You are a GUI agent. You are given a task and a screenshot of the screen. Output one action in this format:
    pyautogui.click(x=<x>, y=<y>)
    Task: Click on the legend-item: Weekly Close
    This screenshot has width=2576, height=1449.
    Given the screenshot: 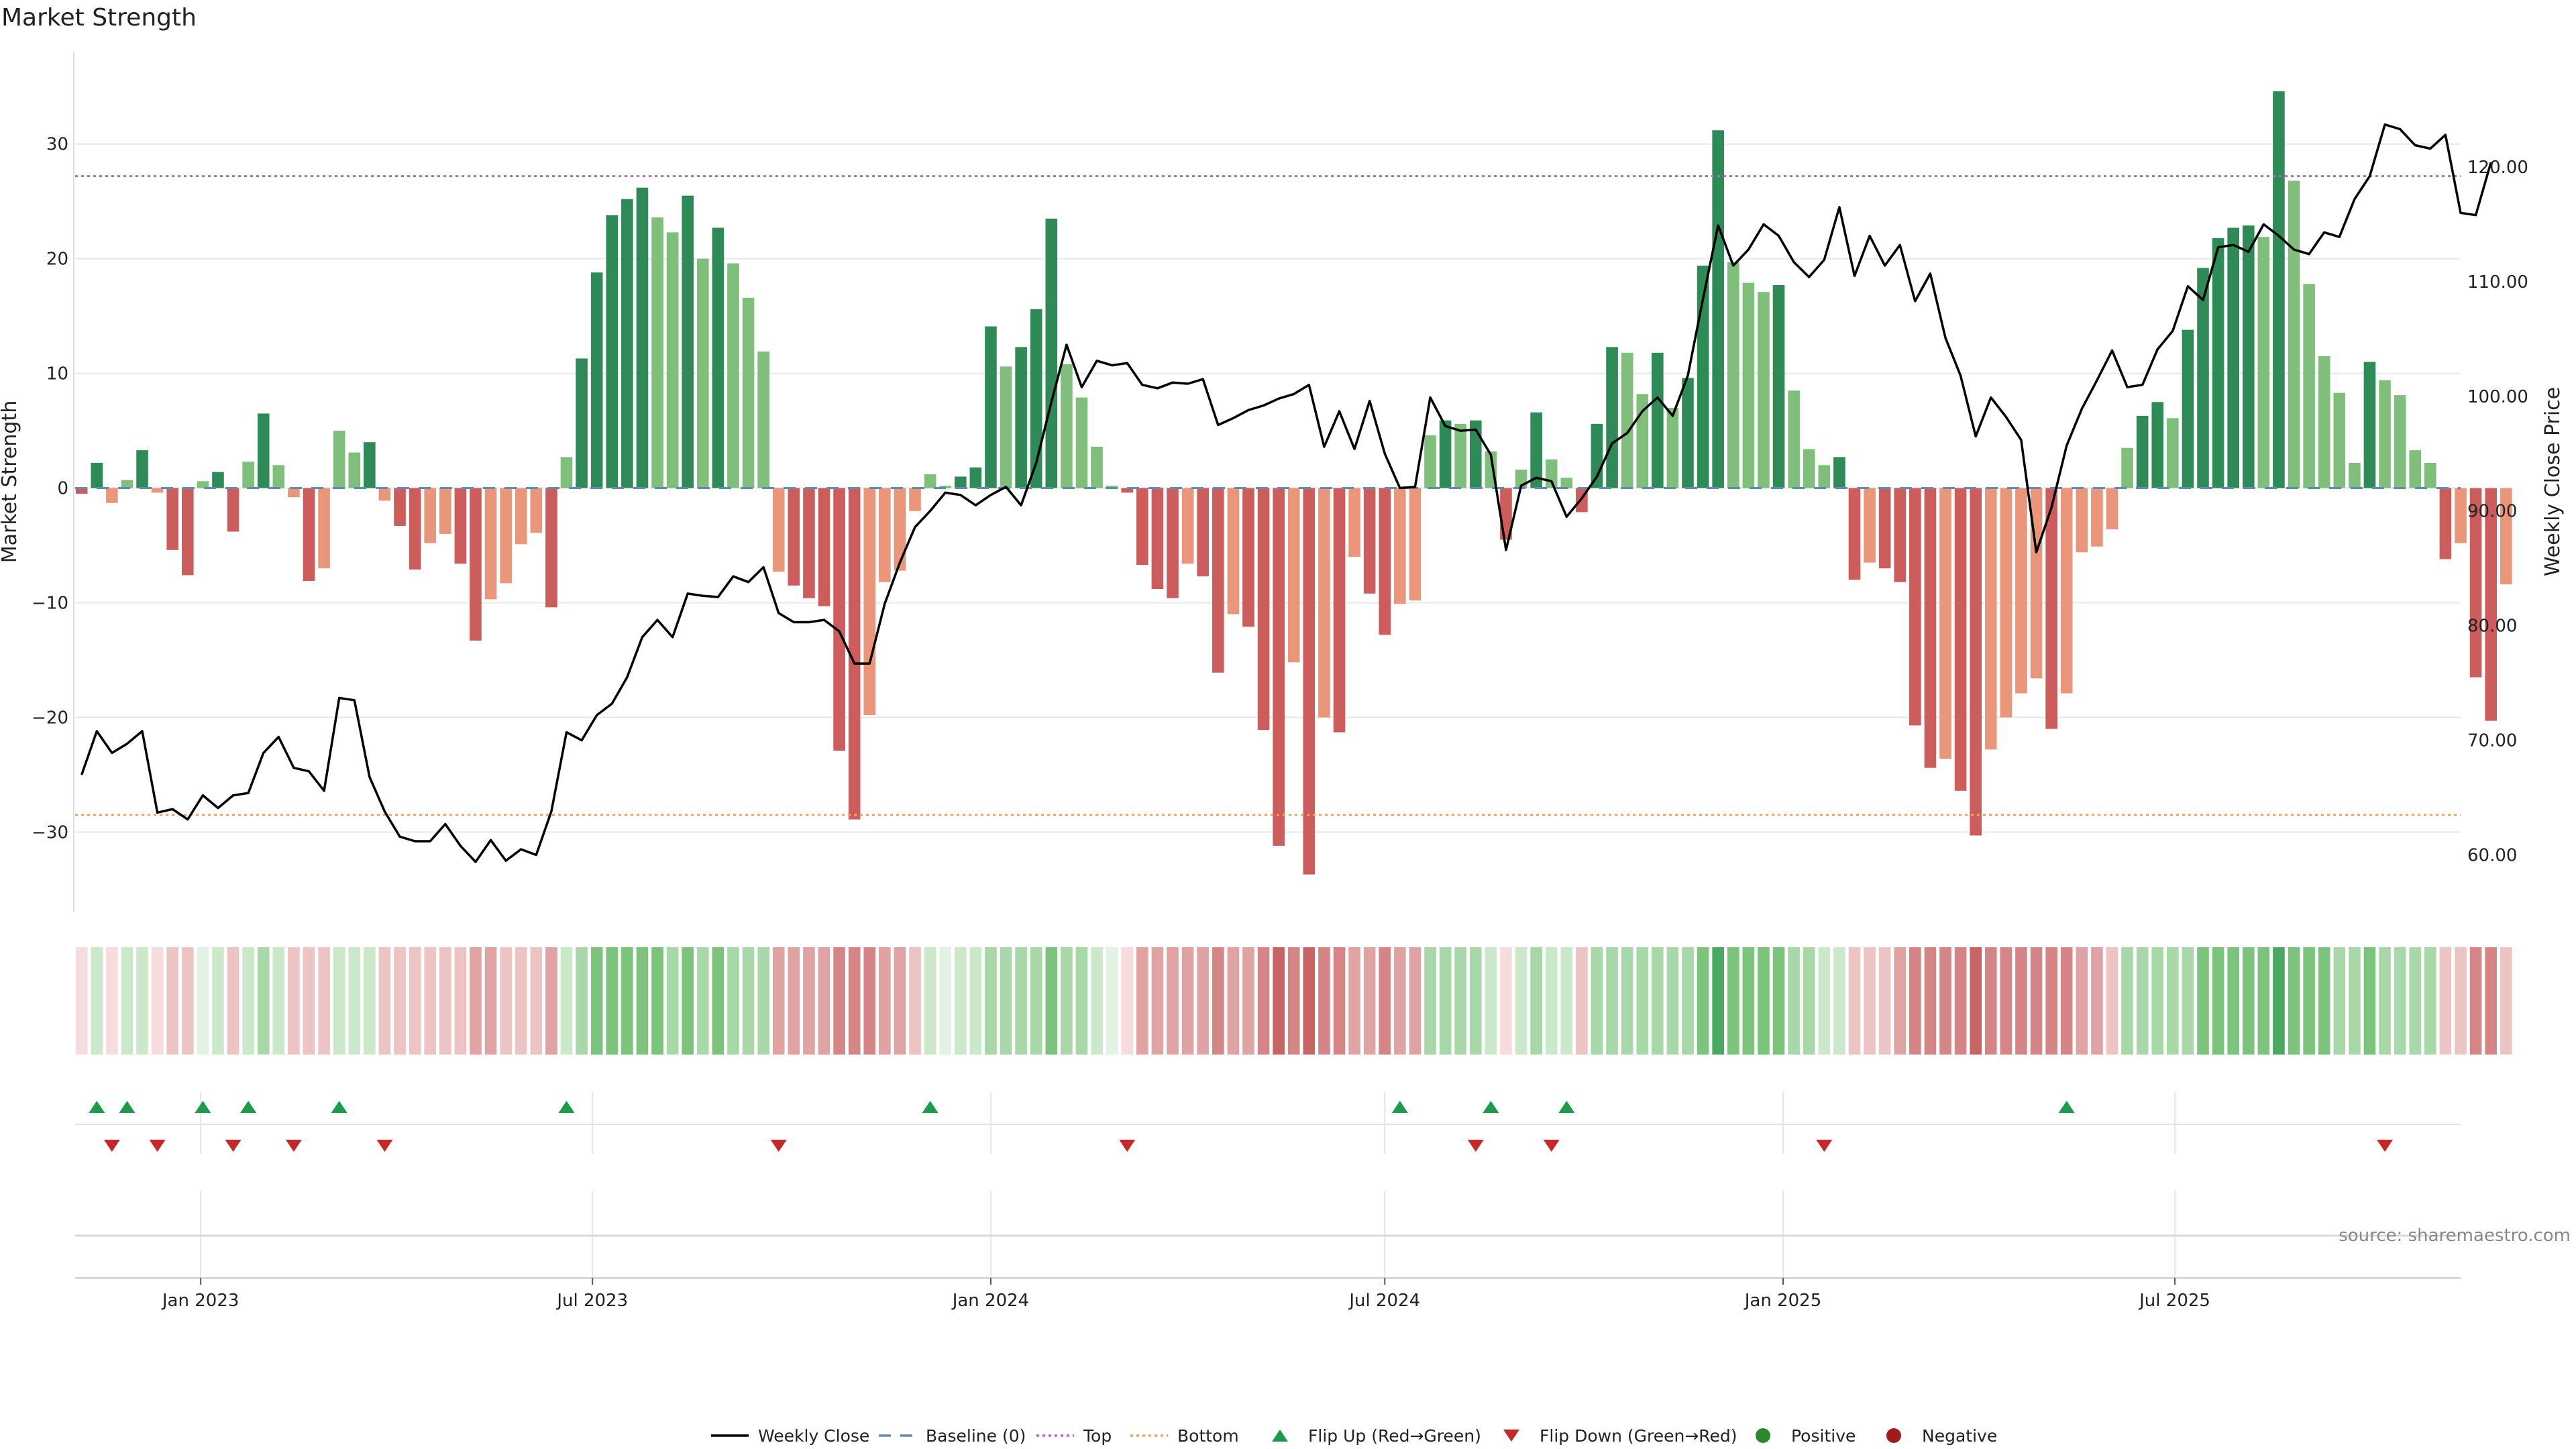 What is the action you would take?
    pyautogui.click(x=790, y=1436)
    